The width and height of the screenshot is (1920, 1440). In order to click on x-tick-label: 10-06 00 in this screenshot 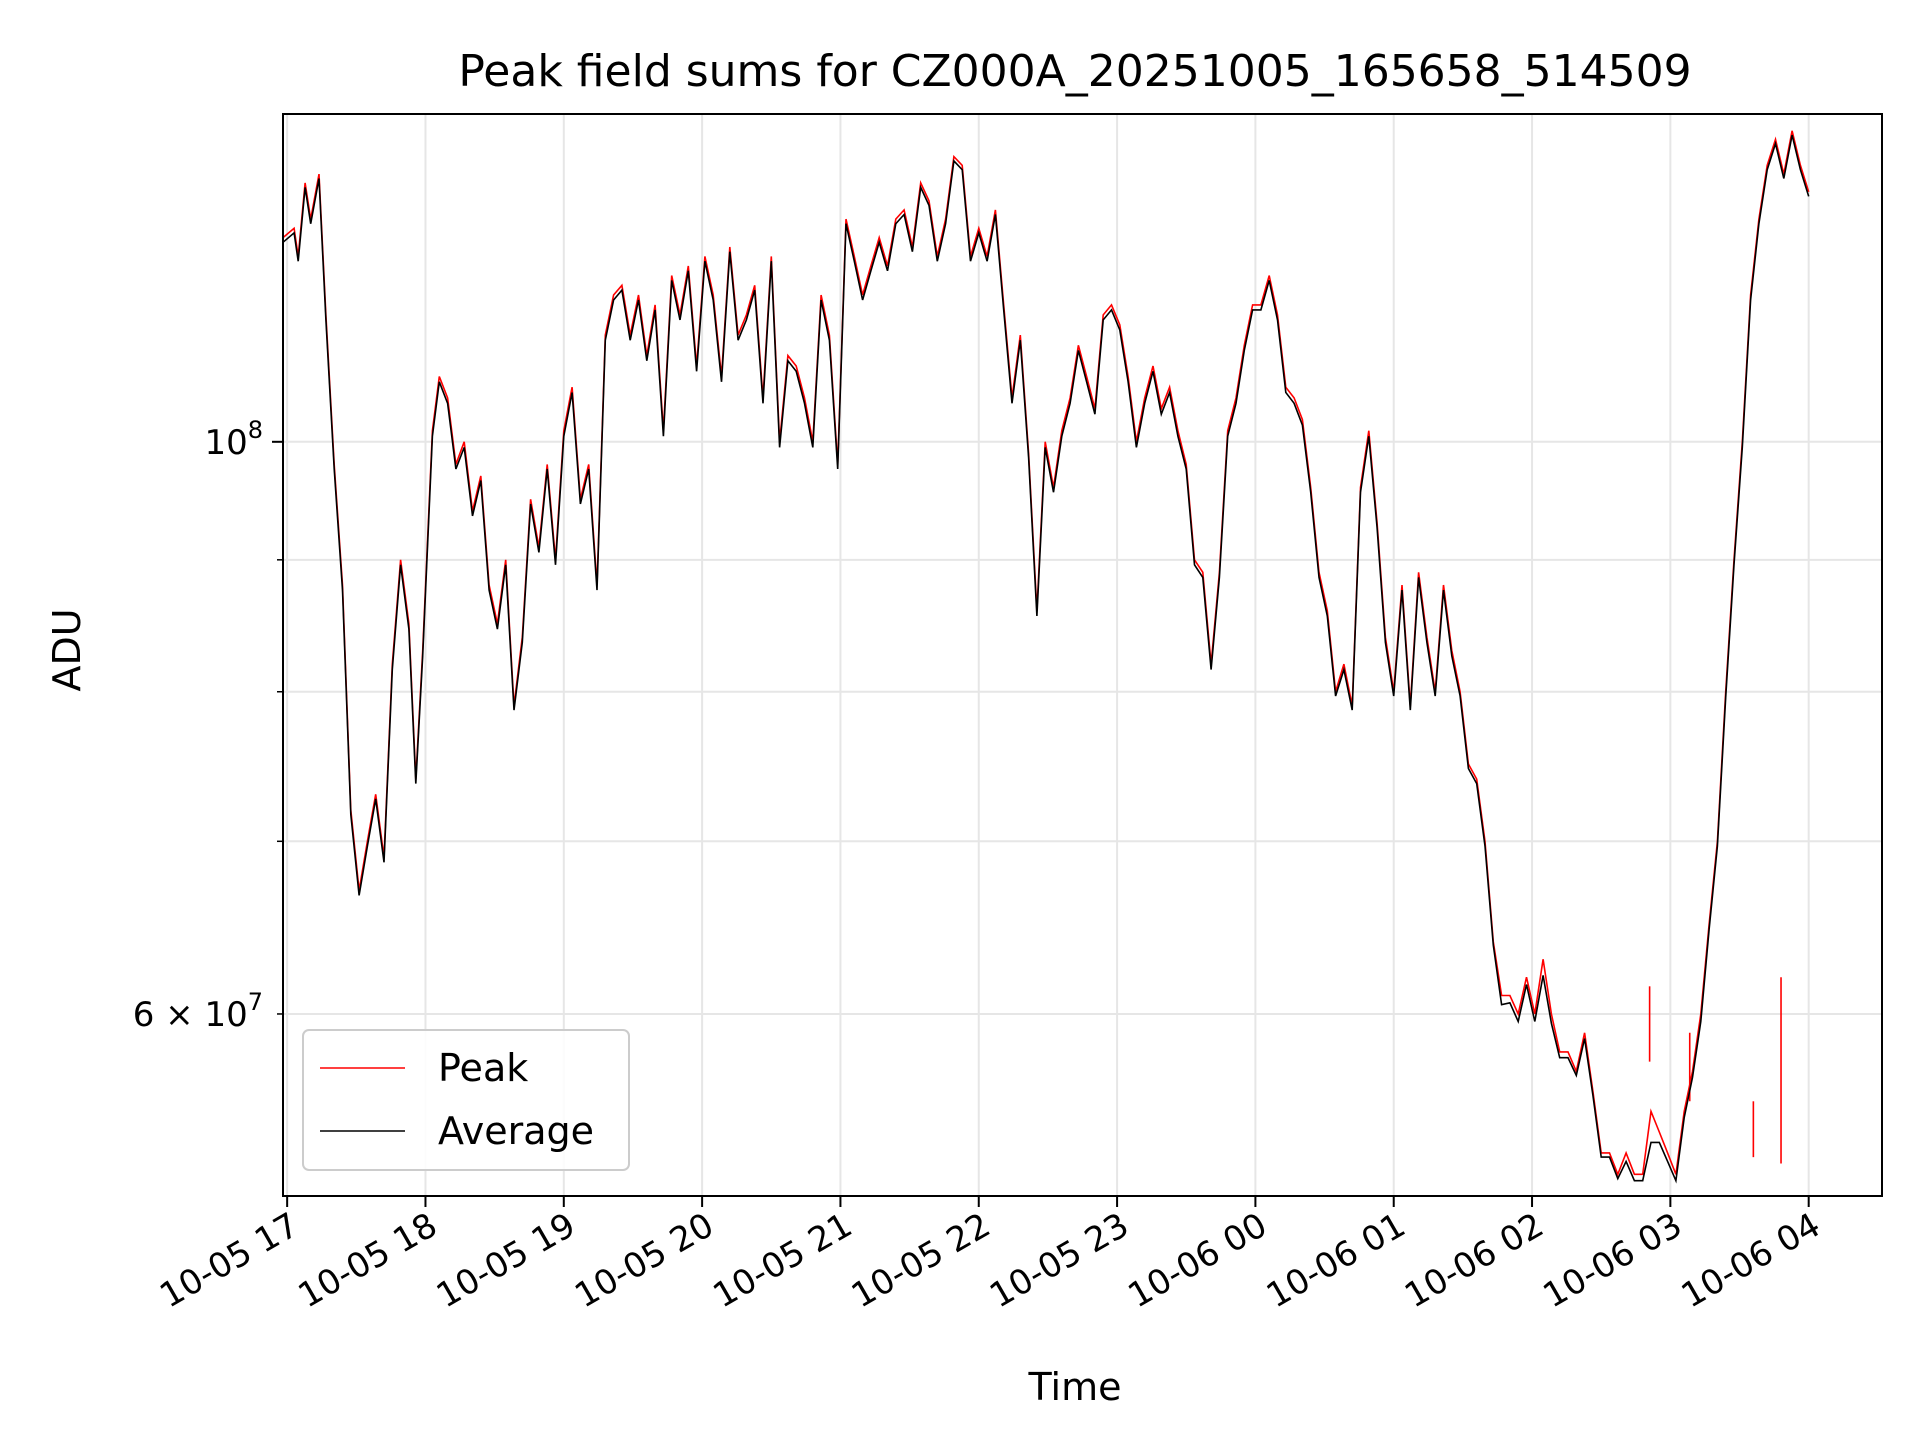, I will do `click(1198, 1260)`.